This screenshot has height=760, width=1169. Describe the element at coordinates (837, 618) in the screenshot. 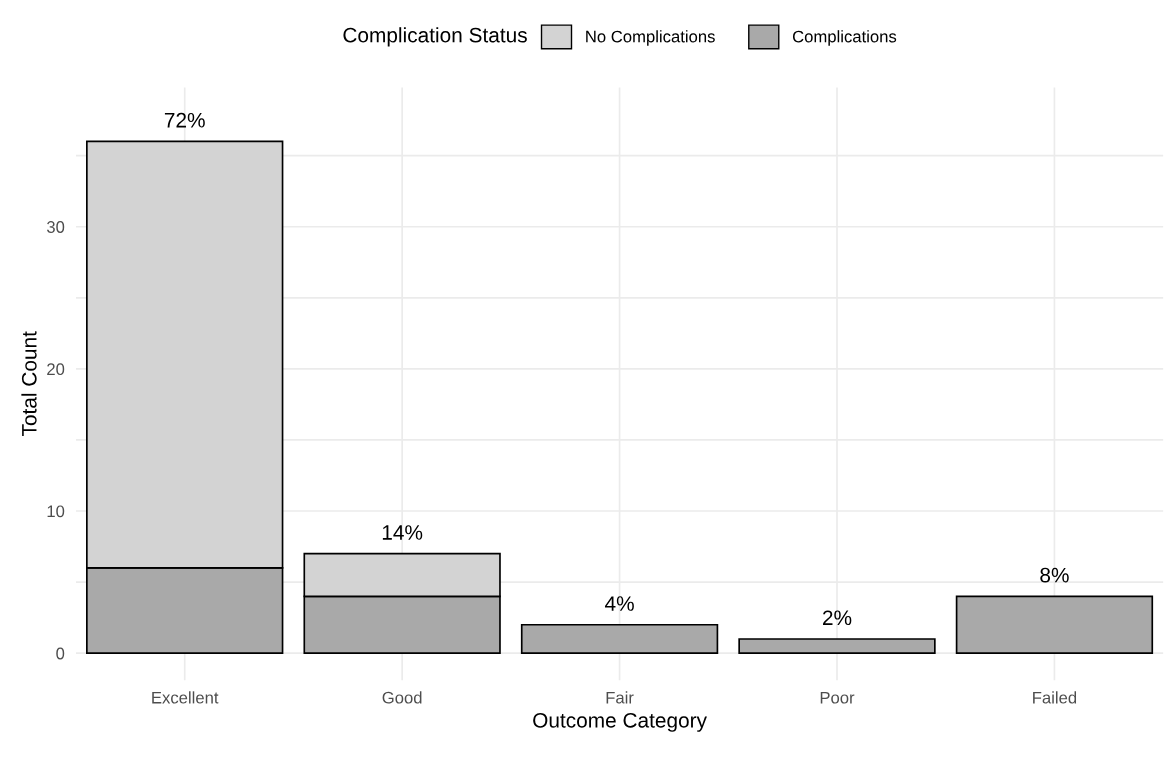

I see `annotation: 2%` at that location.